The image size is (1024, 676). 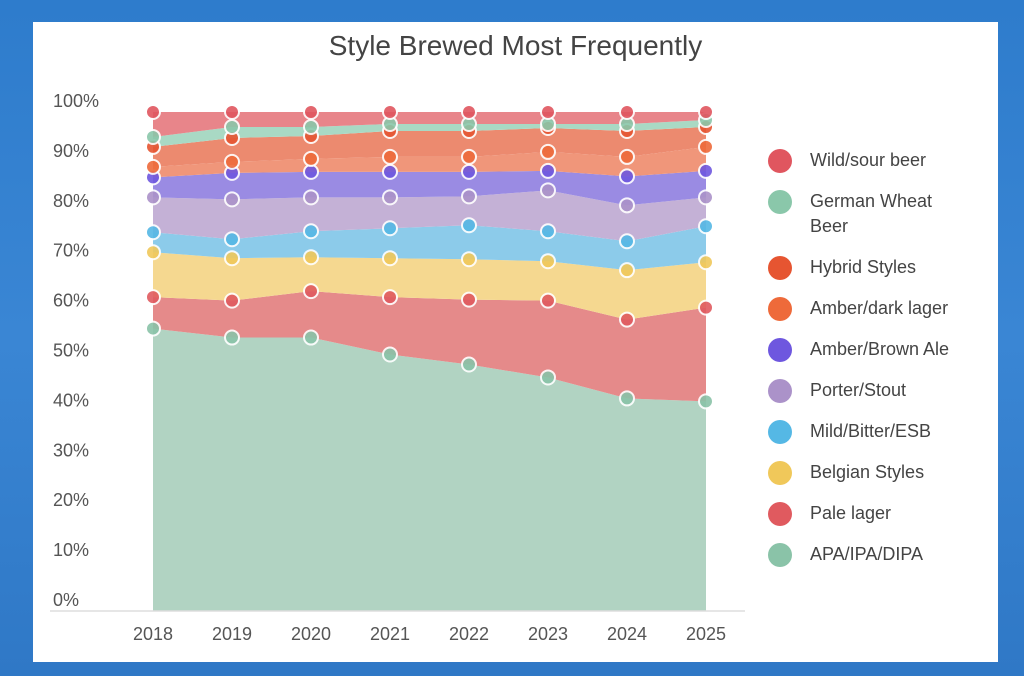 What do you see at coordinates (429, 248) in the screenshot?
I see `area-mild-bitter-esb` at bounding box center [429, 248].